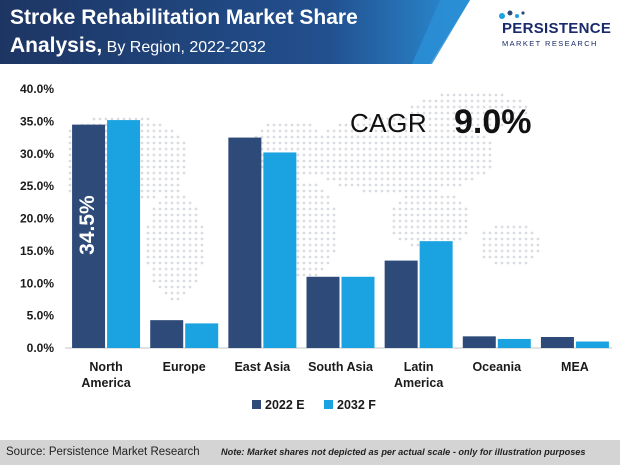  Describe the element at coordinates (497, 367) in the screenshot. I see `x-tick-label: Oceania` at that location.